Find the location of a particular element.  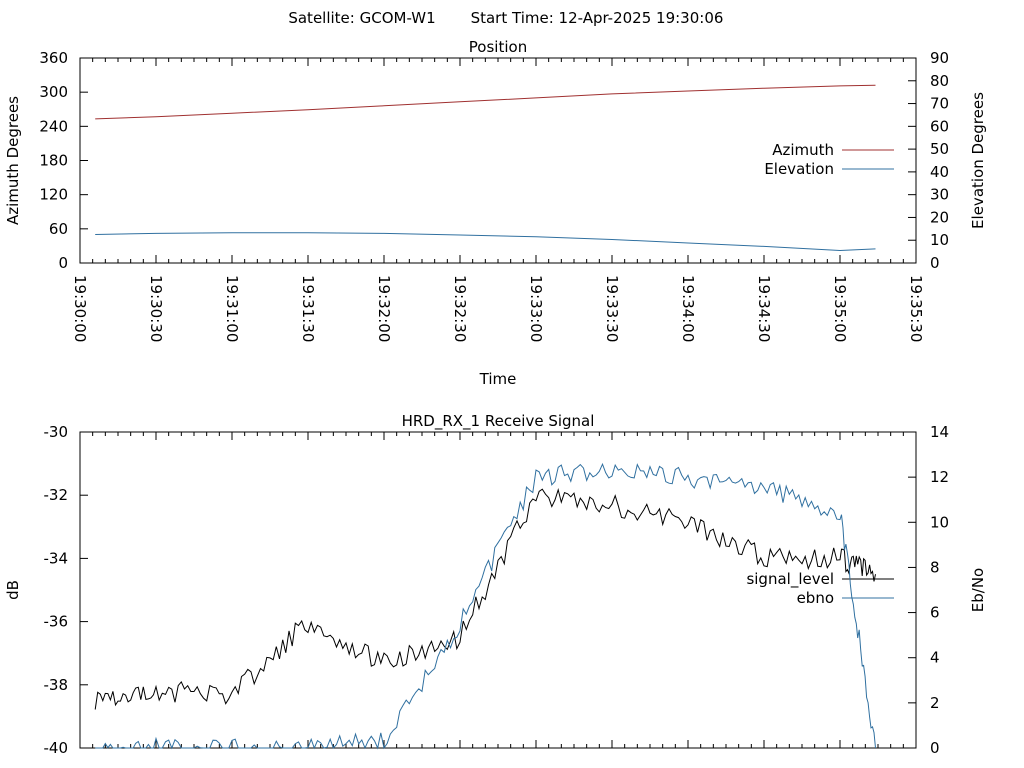

y-tick-label: -34 is located at coordinates (56, 558).